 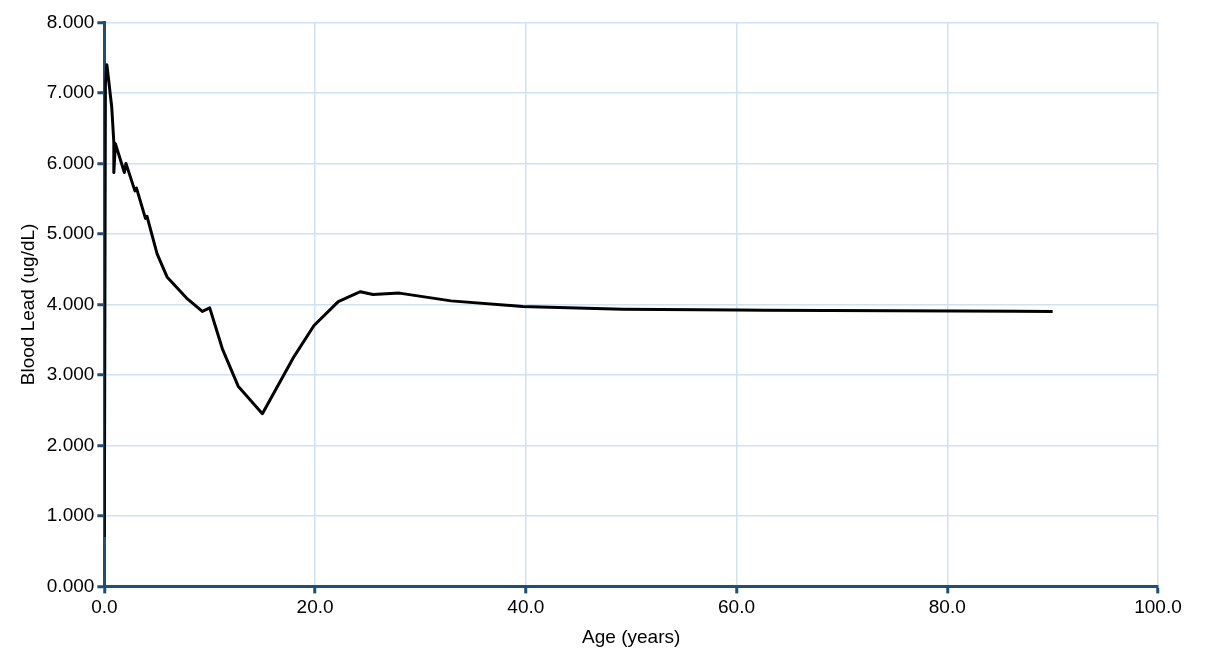 I want to click on x-tick-label: 100.0, so click(x=1158, y=607).